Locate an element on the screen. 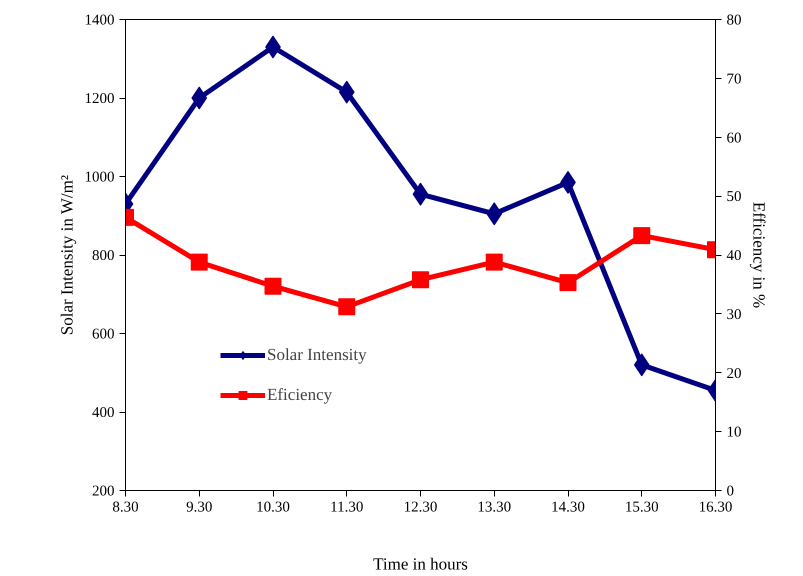 The height and width of the screenshot is (576, 803). y2-tick-label: 30 is located at coordinates (734, 314).